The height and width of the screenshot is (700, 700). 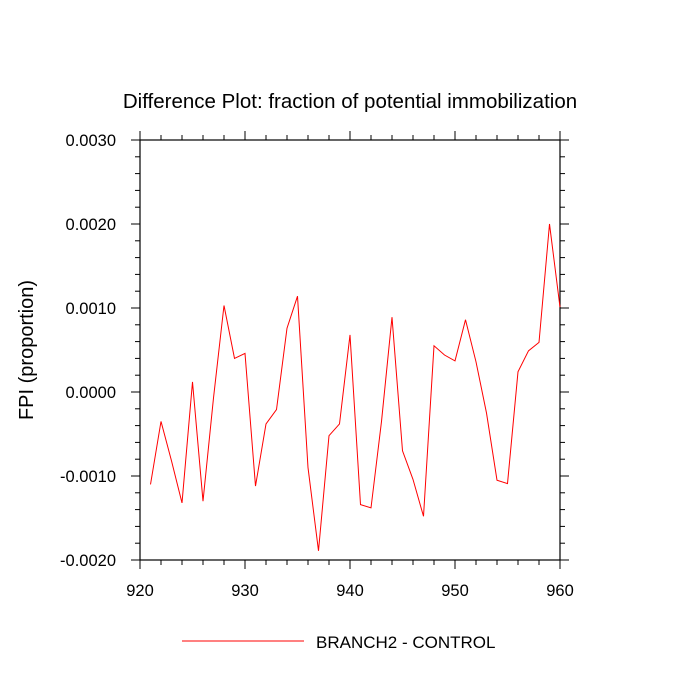 What do you see at coordinates (455, 591) in the screenshot?
I see `x-tick-label: 950` at bounding box center [455, 591].